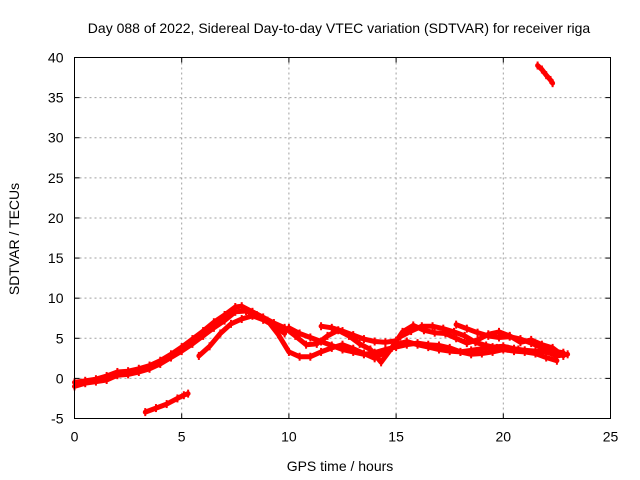 Image resolution: width=640 pixels, height=480 pixels. Describe the element at coordinates (57, 419) in the screenshot. I see `y-tick-label: -5` at that location.